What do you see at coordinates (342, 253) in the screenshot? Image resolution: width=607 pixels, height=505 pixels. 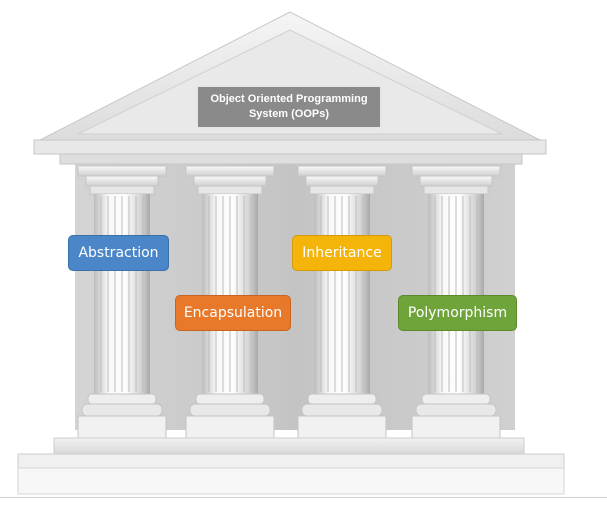 I see `pillar-label-inheritance: Inheritance` at bounding box center [342, 253].